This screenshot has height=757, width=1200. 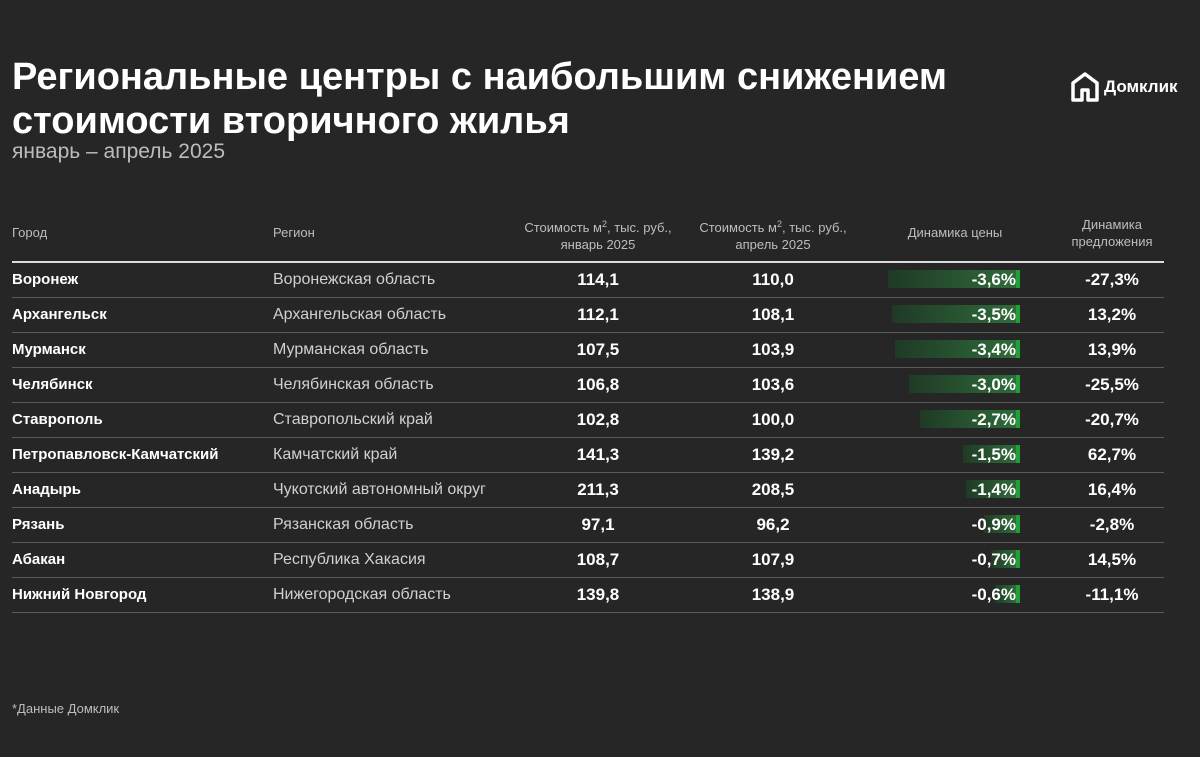 I want to click on header-apr-sup: 2, so click(x=779, y=224).